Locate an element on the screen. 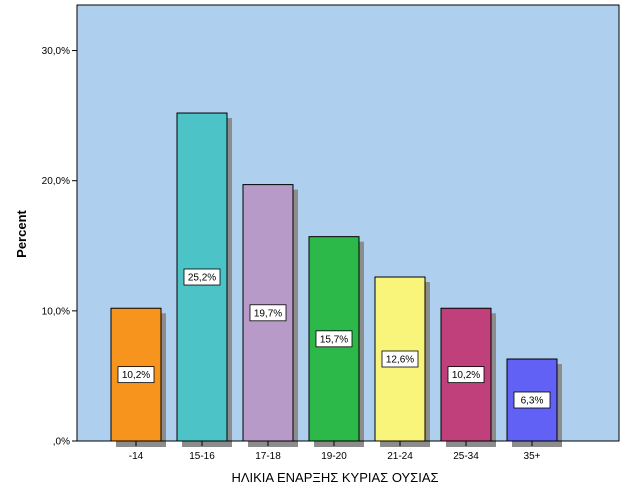 The width and height of the screenshot is (626, 501). y-tick-label: 30,0% is located at coordinates (56, 51).